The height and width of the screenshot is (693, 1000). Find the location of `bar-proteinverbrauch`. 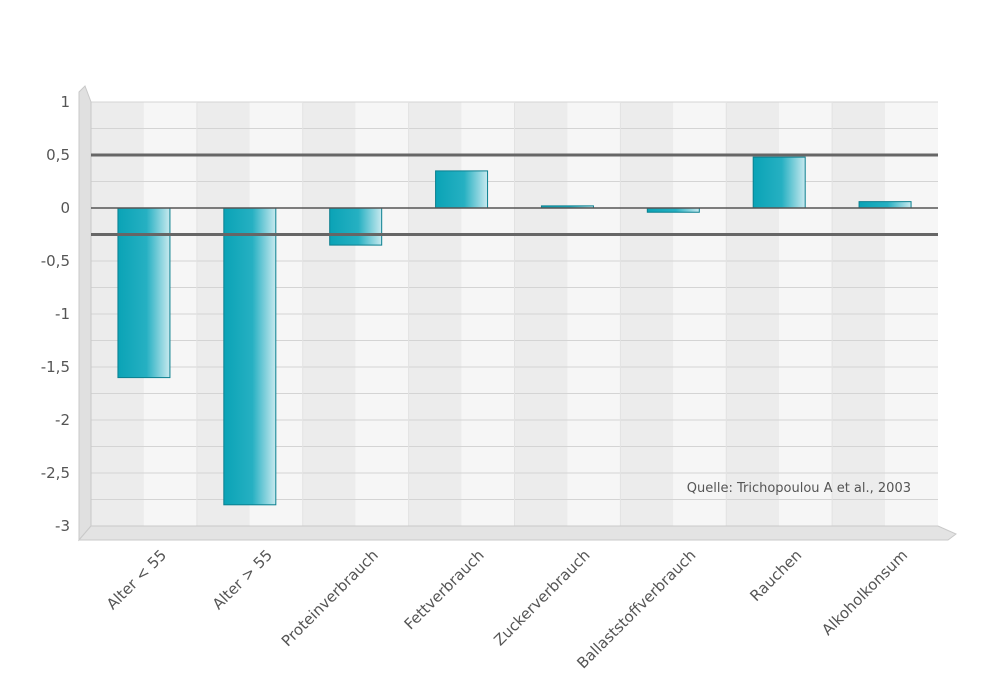

bar-proteinverbrauch is located at coordinates (356, 226).